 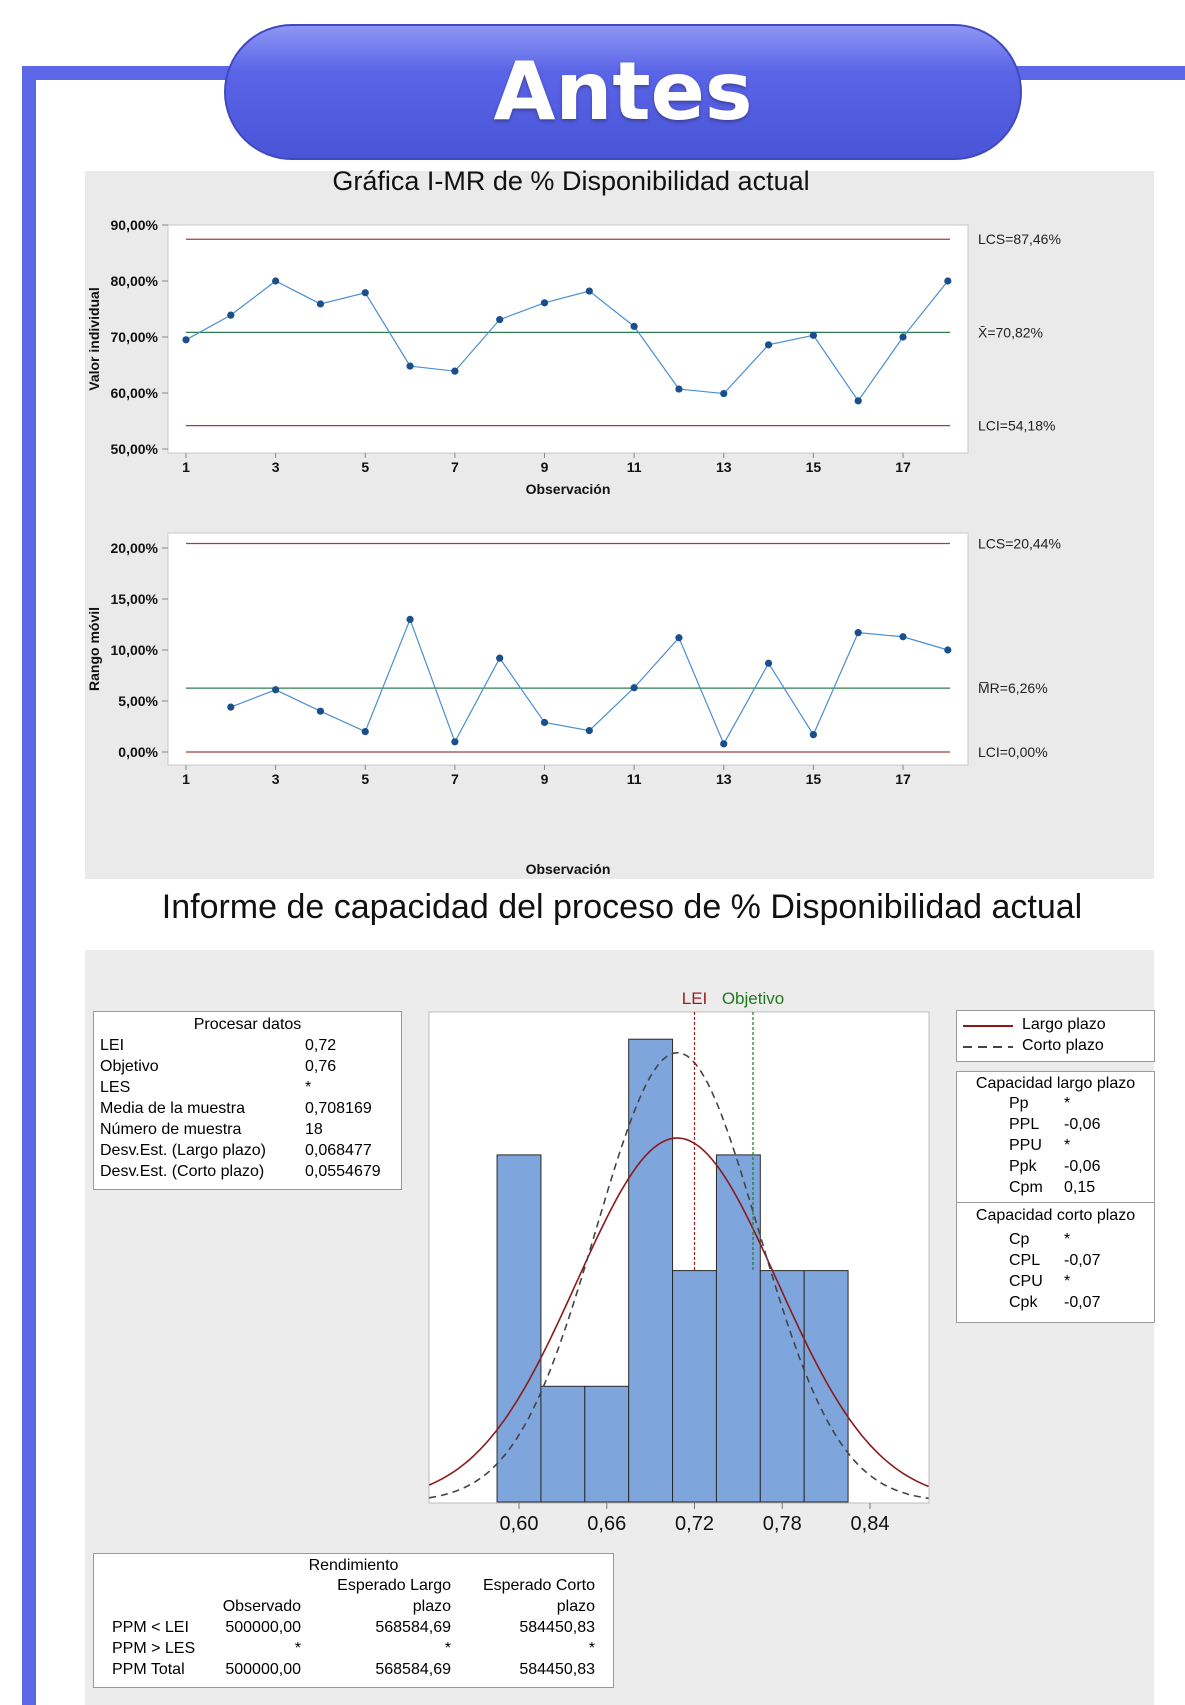 What do you see at coordinates (567, 341) in the screenshot?
I see `individual-series-line` at bounding box center [567, 341].